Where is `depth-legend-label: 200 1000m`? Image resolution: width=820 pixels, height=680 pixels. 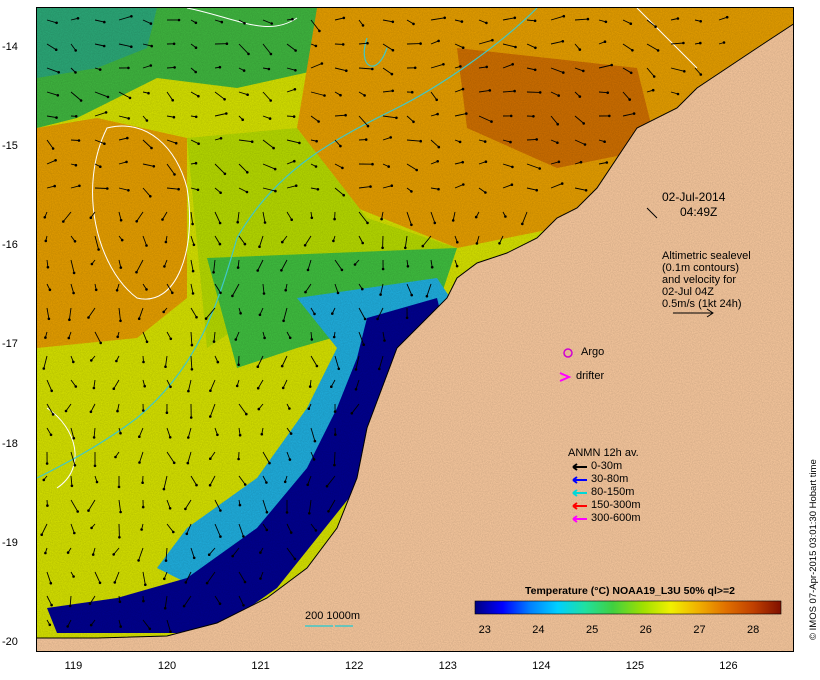
depth-legend-label: 200 1000m is located at coordinates (333, 616).